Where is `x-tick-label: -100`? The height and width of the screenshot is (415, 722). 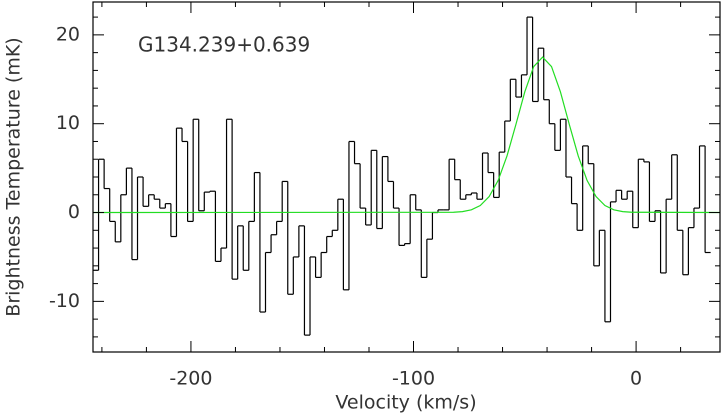
x-tick-label: -100 is located at coordinates (413, 379).